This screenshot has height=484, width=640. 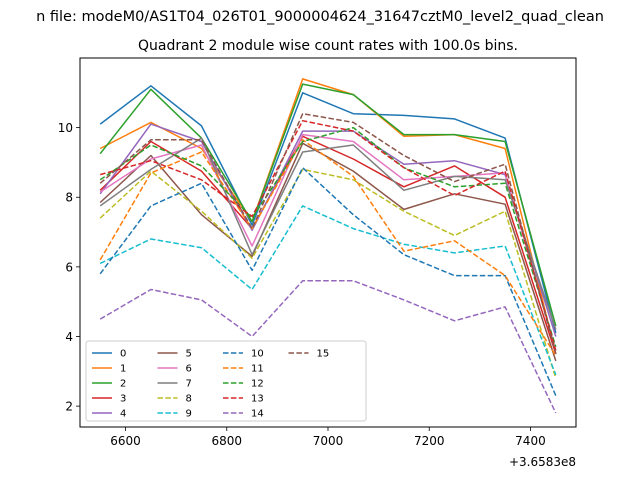 What do you see at coordinates (69, 337) in the screenshot?
I see `y-tick-label: 4` at bounding box center [69, 337].